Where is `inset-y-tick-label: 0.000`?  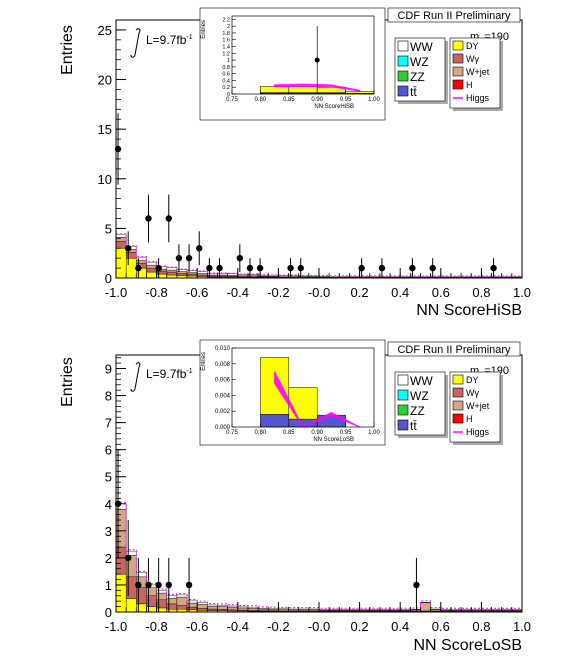
inset-y-tick-label: 0.000 is located at coordinates (223, 428).